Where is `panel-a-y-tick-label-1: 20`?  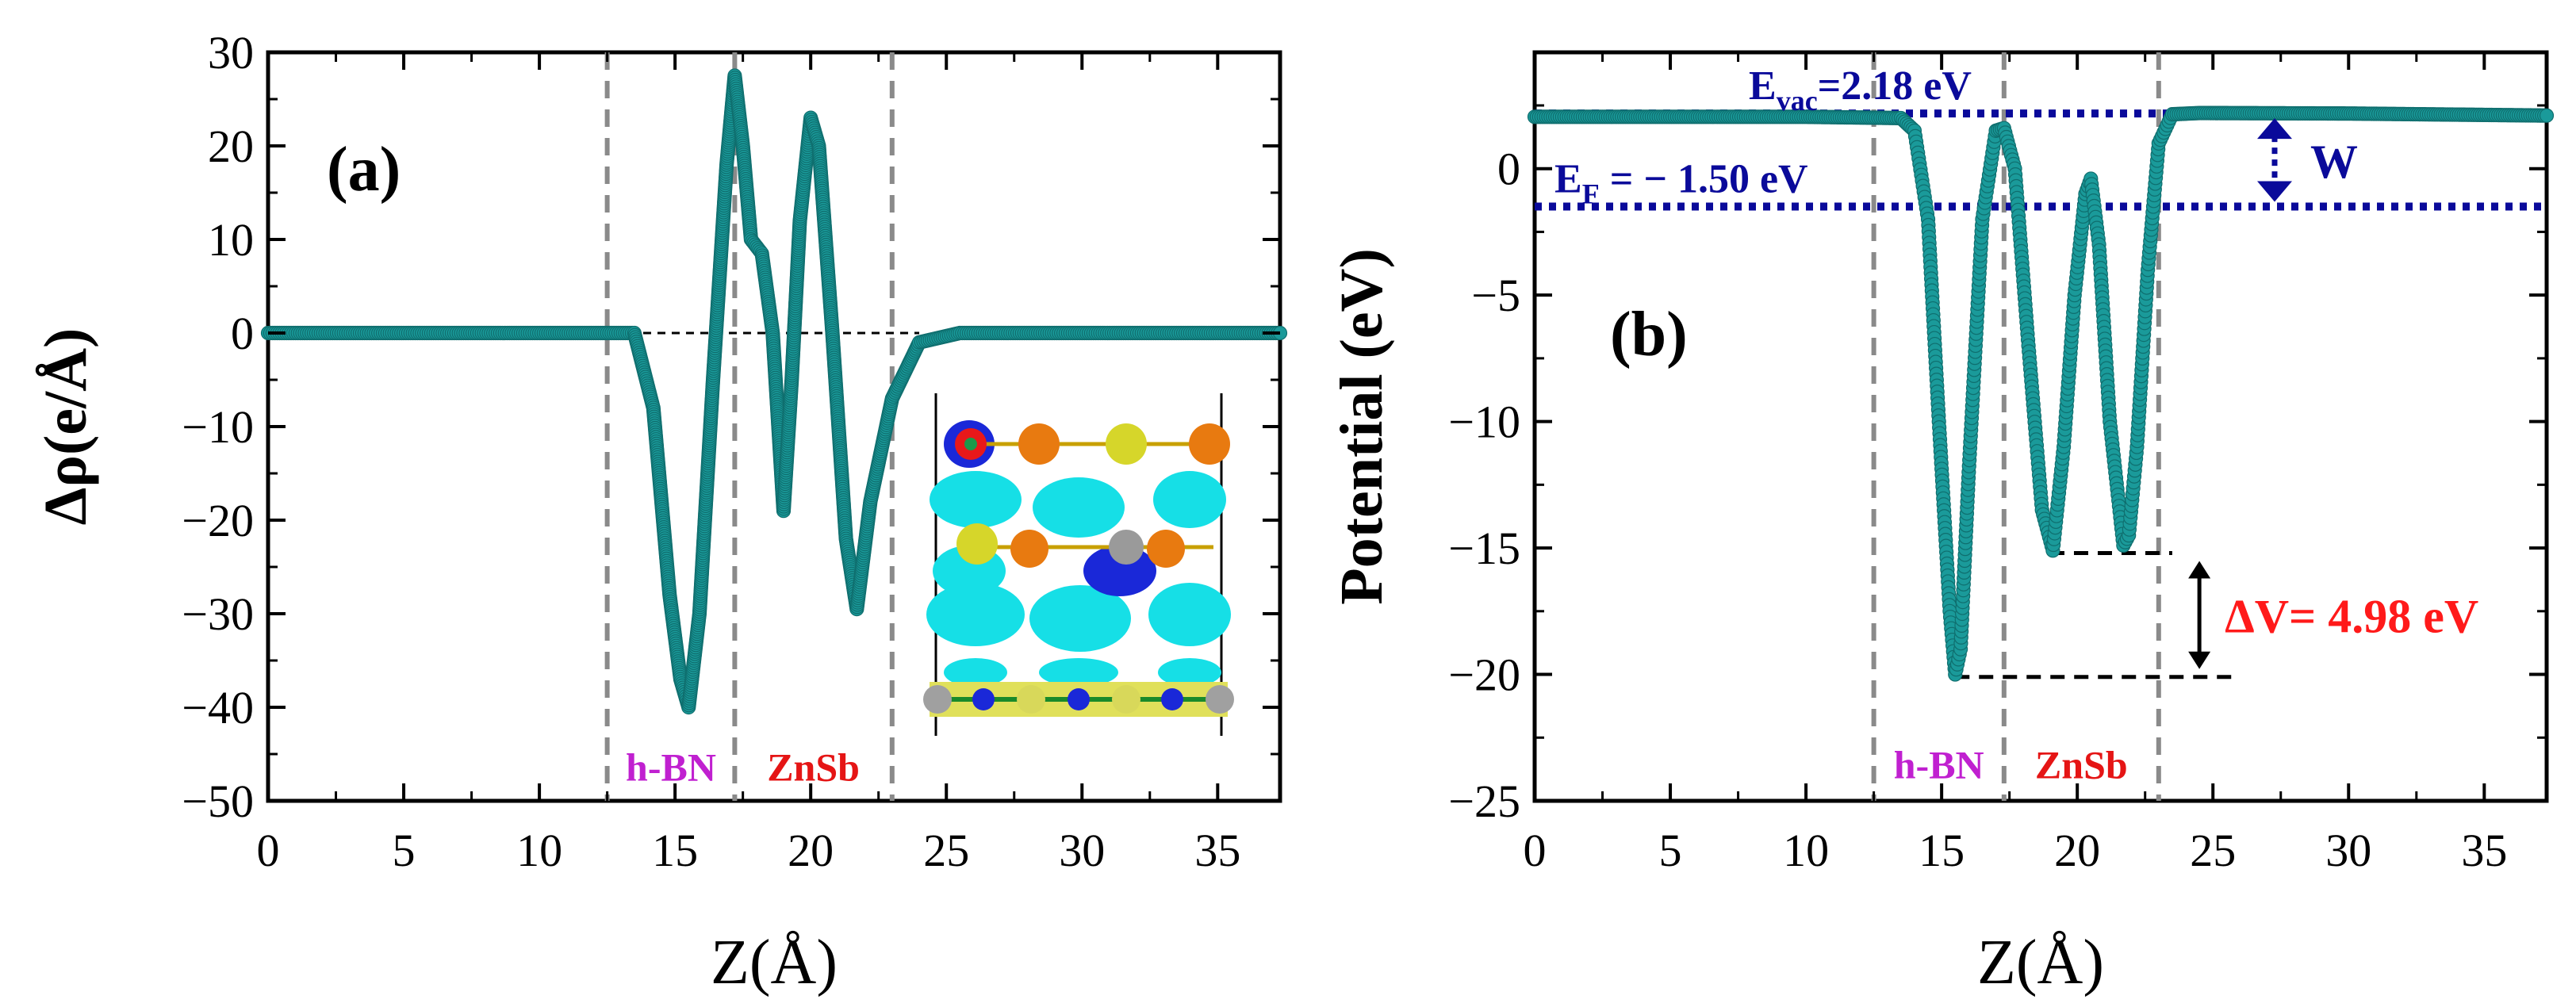
panel-a-y-tick-label-1: 20 is located at coordinates (231, 146).